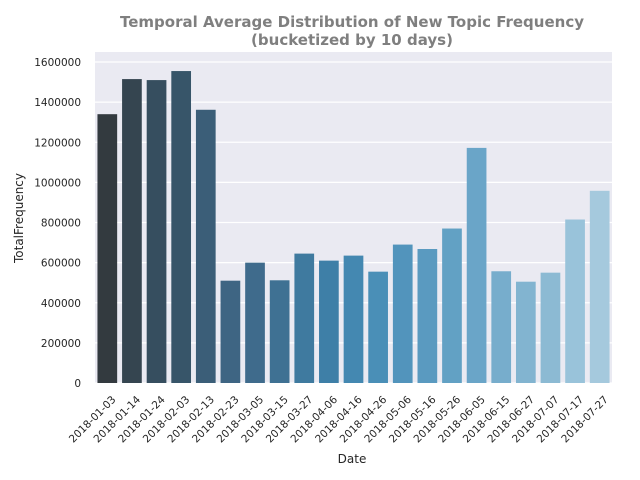 The height and width of the screenshot is (480, 640). Describe the element at coordinates (57, 63) in the screenshot. I see `y-tick-label: 1600000` at that location.